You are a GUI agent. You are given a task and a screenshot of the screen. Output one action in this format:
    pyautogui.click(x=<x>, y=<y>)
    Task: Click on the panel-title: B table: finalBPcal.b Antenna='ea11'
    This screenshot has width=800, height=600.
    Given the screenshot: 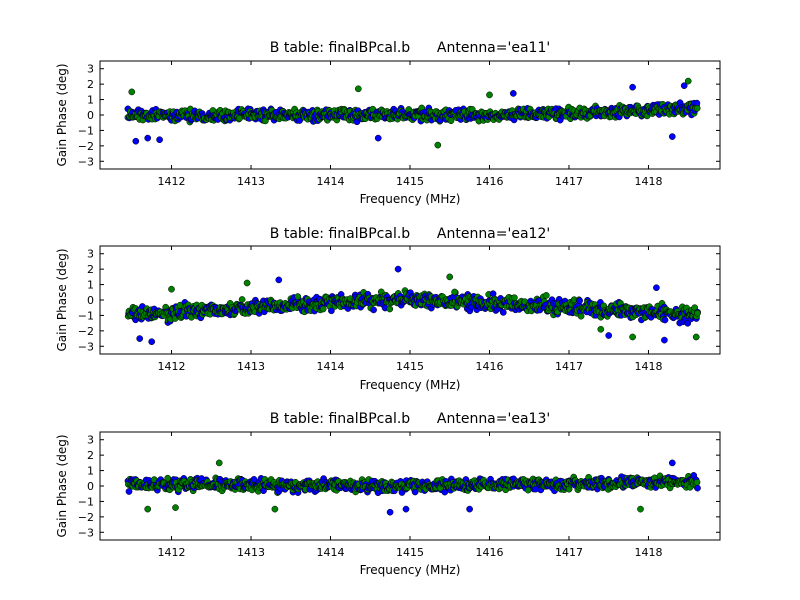 What is the action you would take?
    pyautogui.click(x=410, y=48)
    